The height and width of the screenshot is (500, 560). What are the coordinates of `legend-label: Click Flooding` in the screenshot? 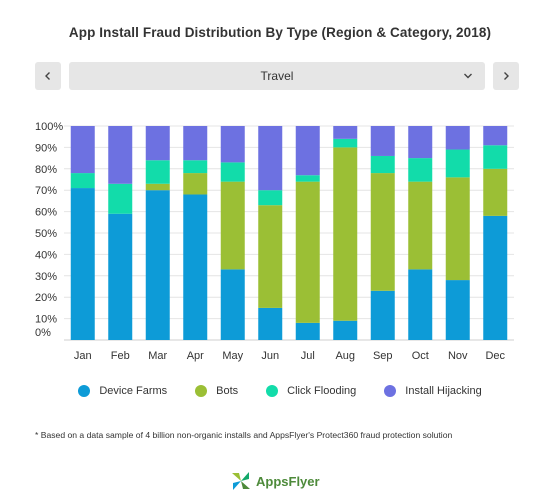 It's located at (322, 391).